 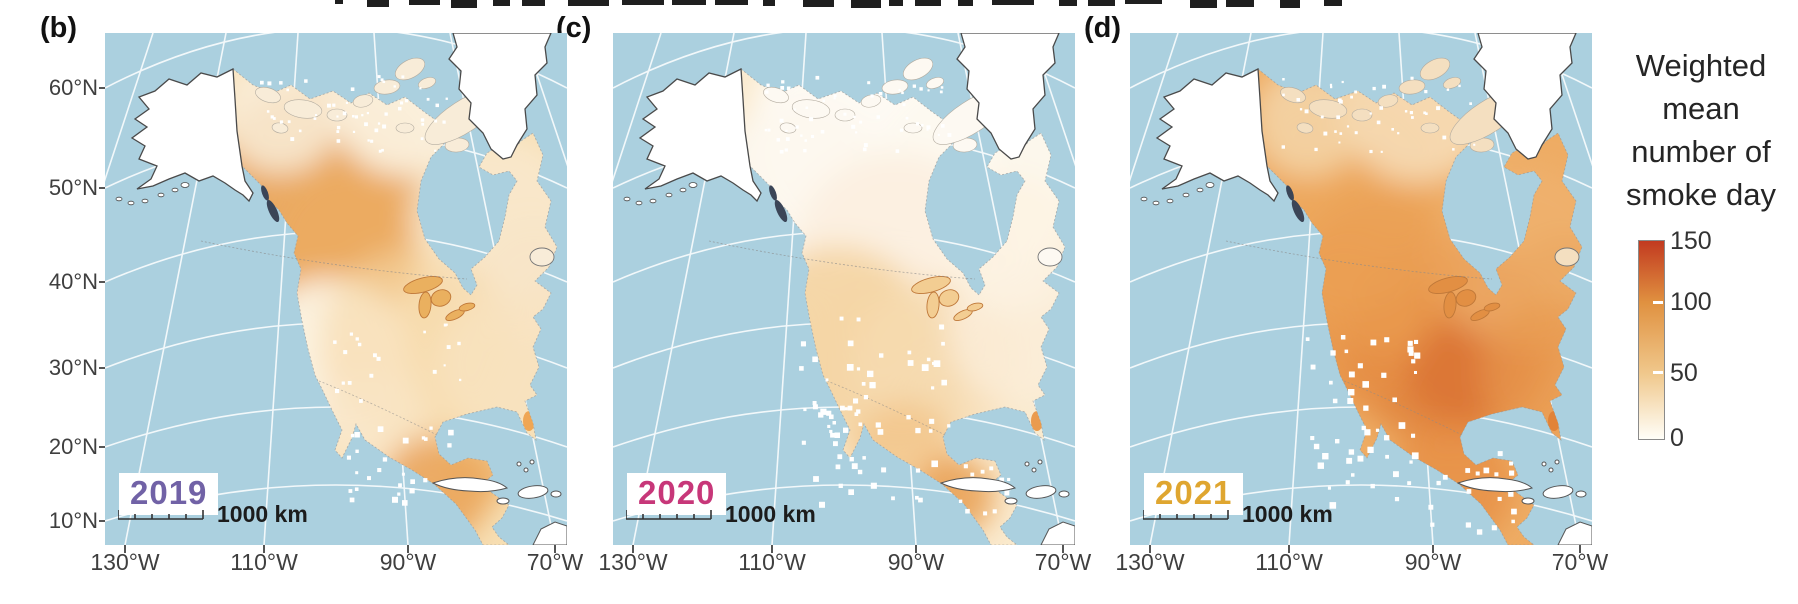 What do you see at coordinates (1677, 438) in the screenshot?
I see `colorbar-tick-label: 0` at bounding box center [1677, 438].